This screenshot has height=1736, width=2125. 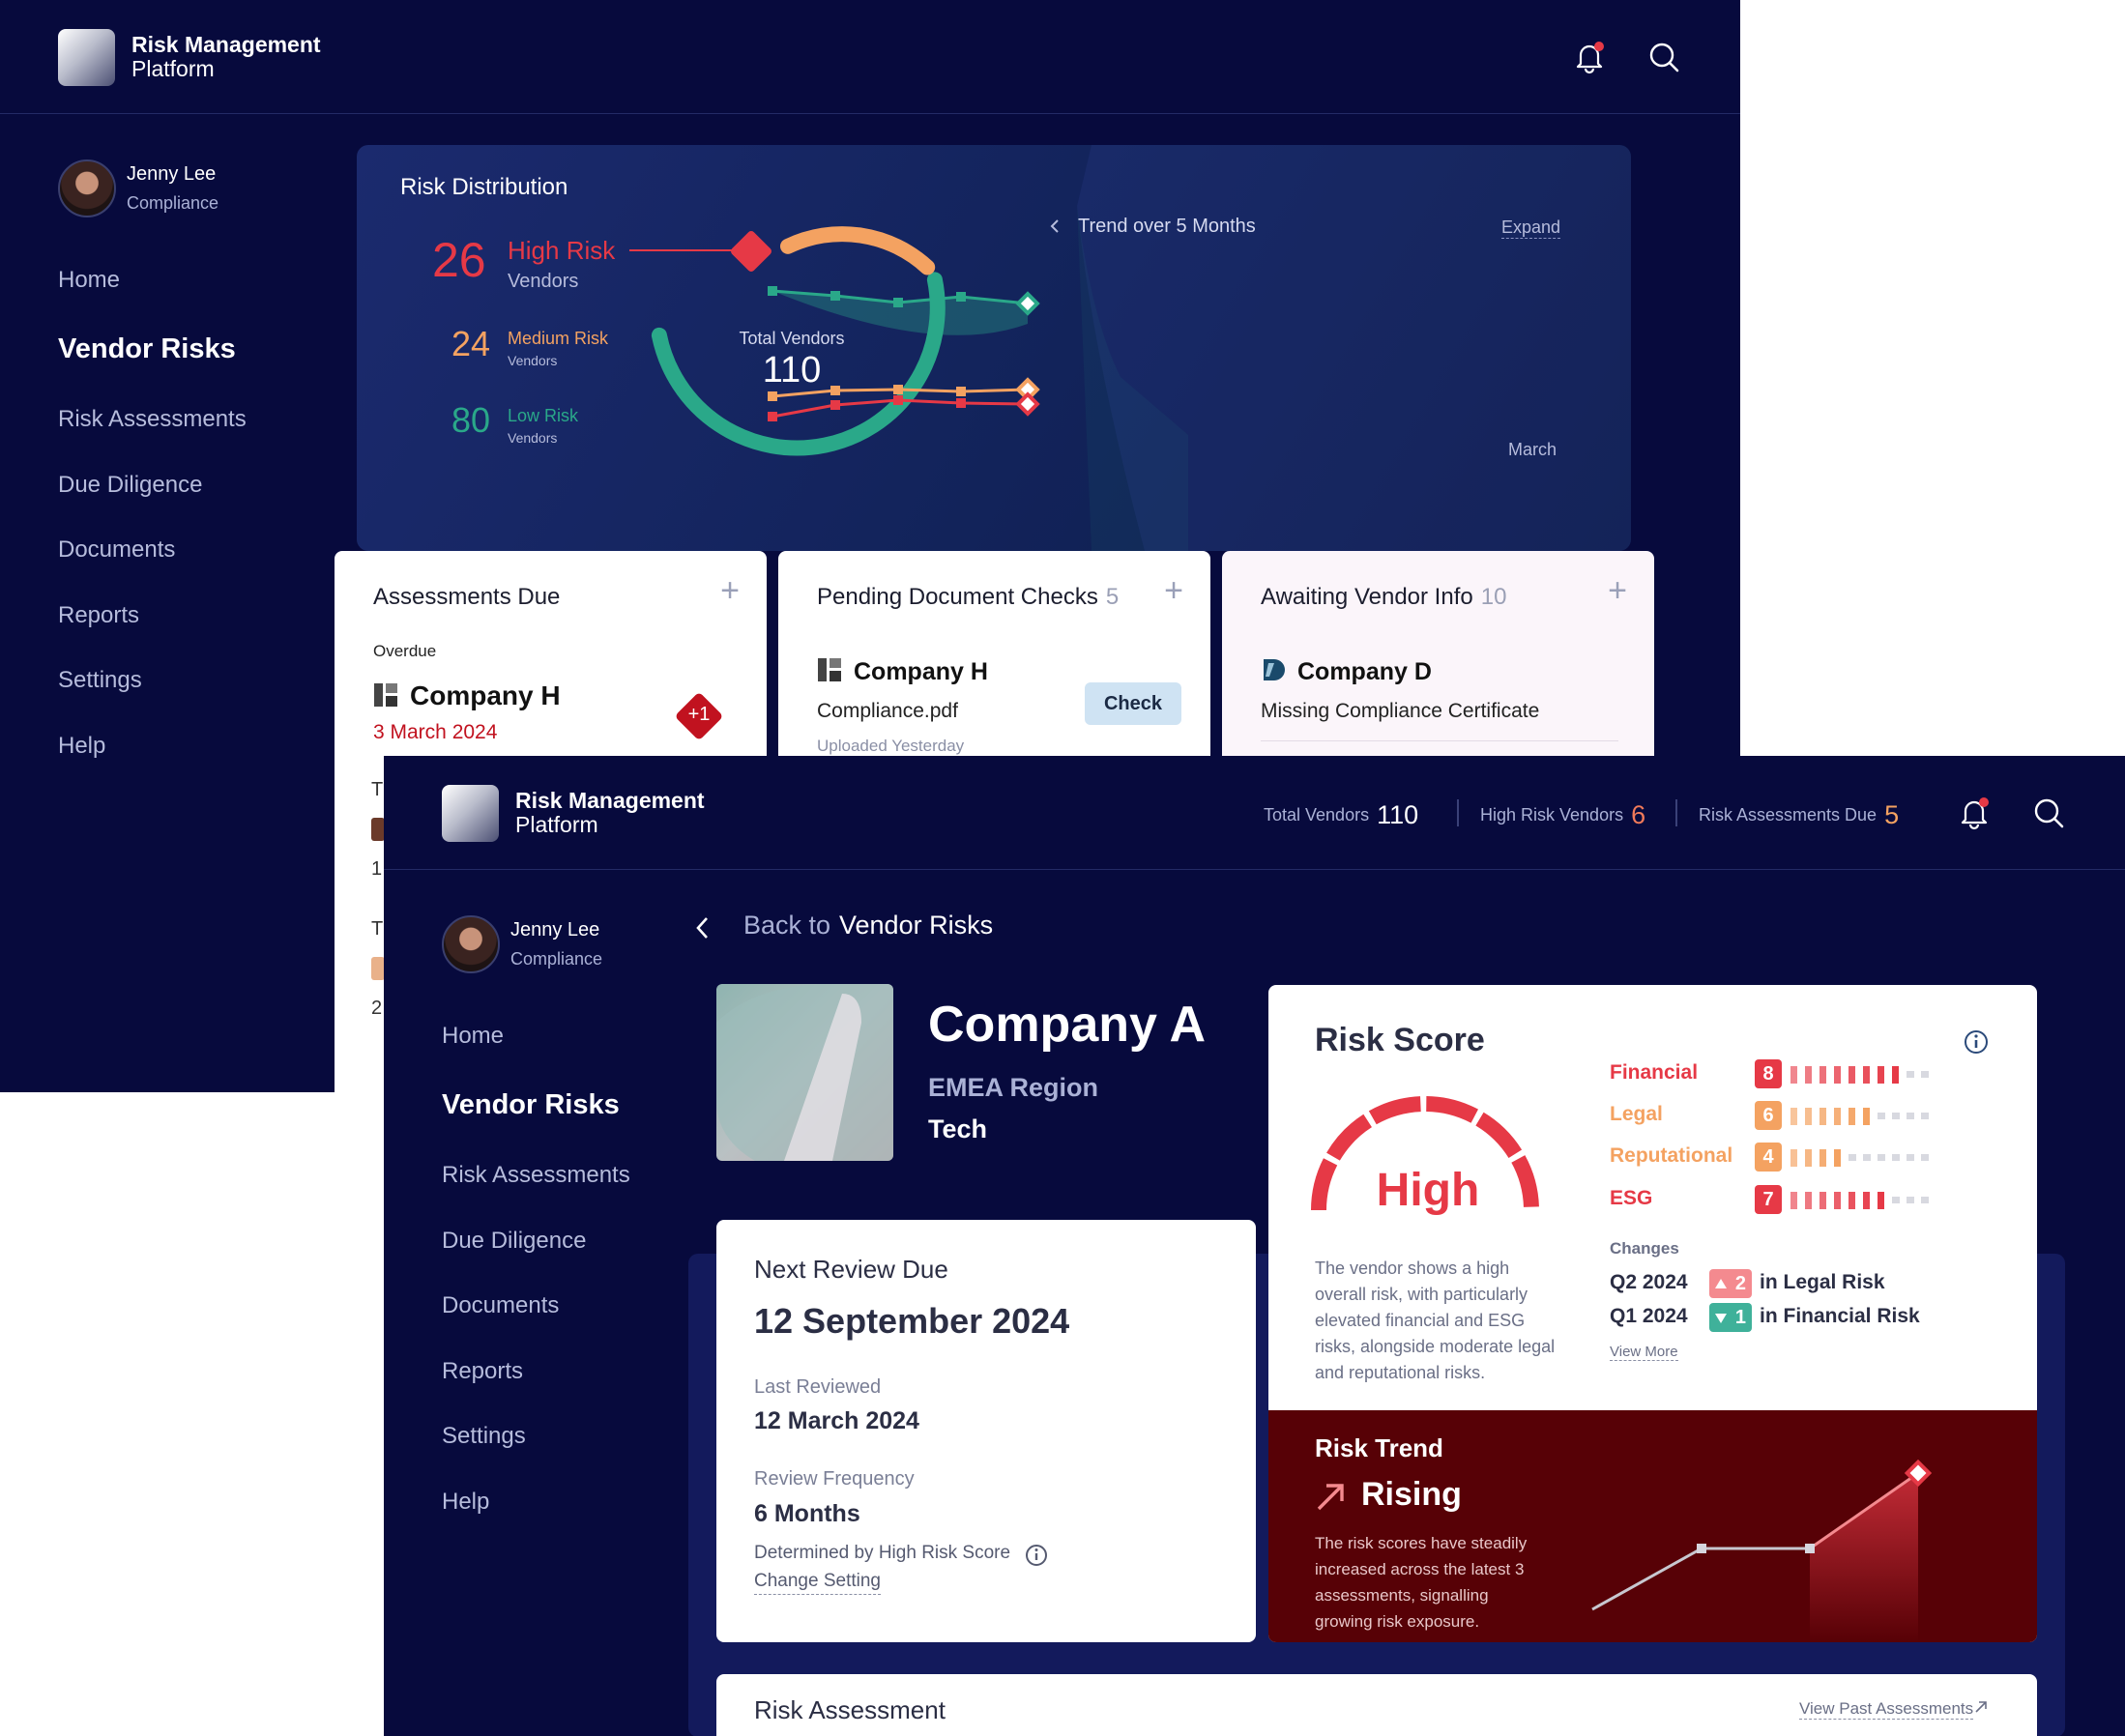 What do you see at coordinates (1420, 1569) in the screenshot?
I see `risk-trend-description-line: increased across the latest 3` at bounding box center [1420, 1569].